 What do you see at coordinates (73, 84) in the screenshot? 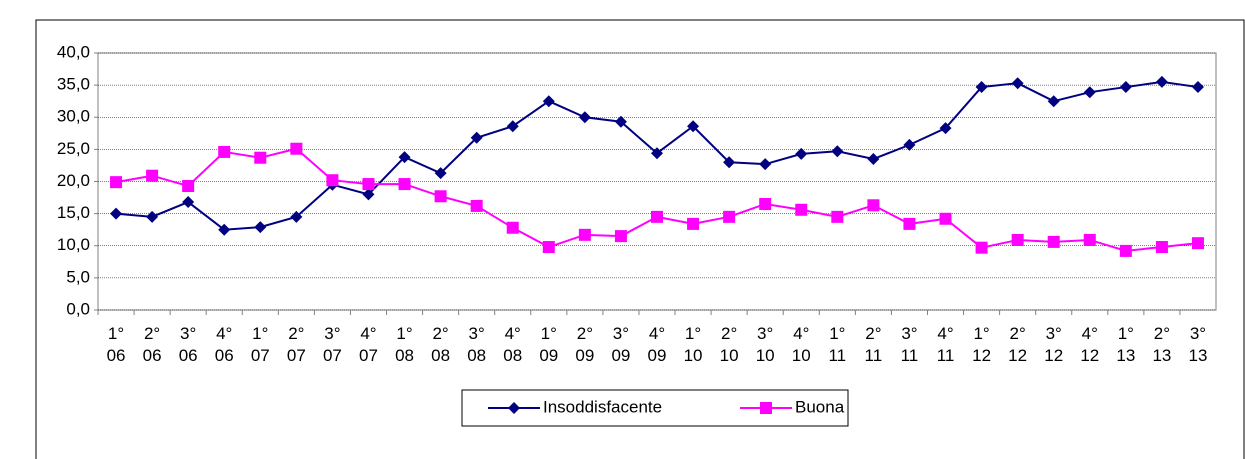
I see `y-tick-label: 35,0` at bounding box center [73, 84].